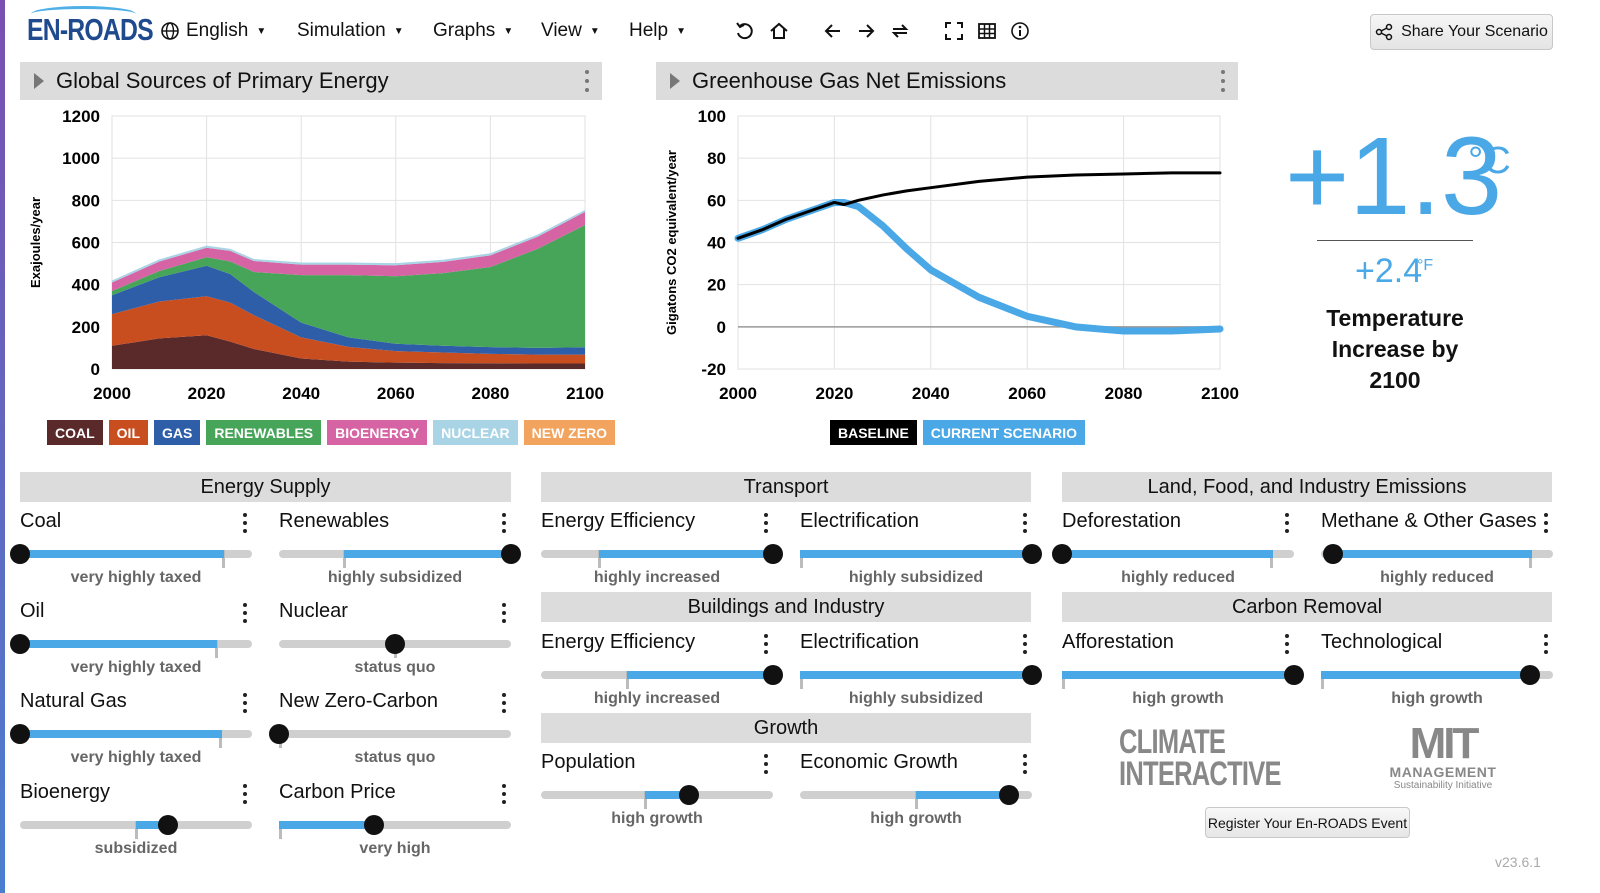 This screenshot has width=1600, height=893. What do you see at coordinates (177, 432) in the screenshot?
I see `graph1-legend-gas: GAS` at bounding box center [177, 432].